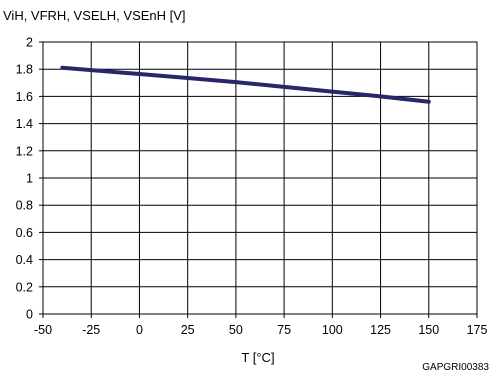  What do you see at coordinates (236, 330) in the screenshot?
I see `x-tick-label: 50` at bounding box center [236, 330].